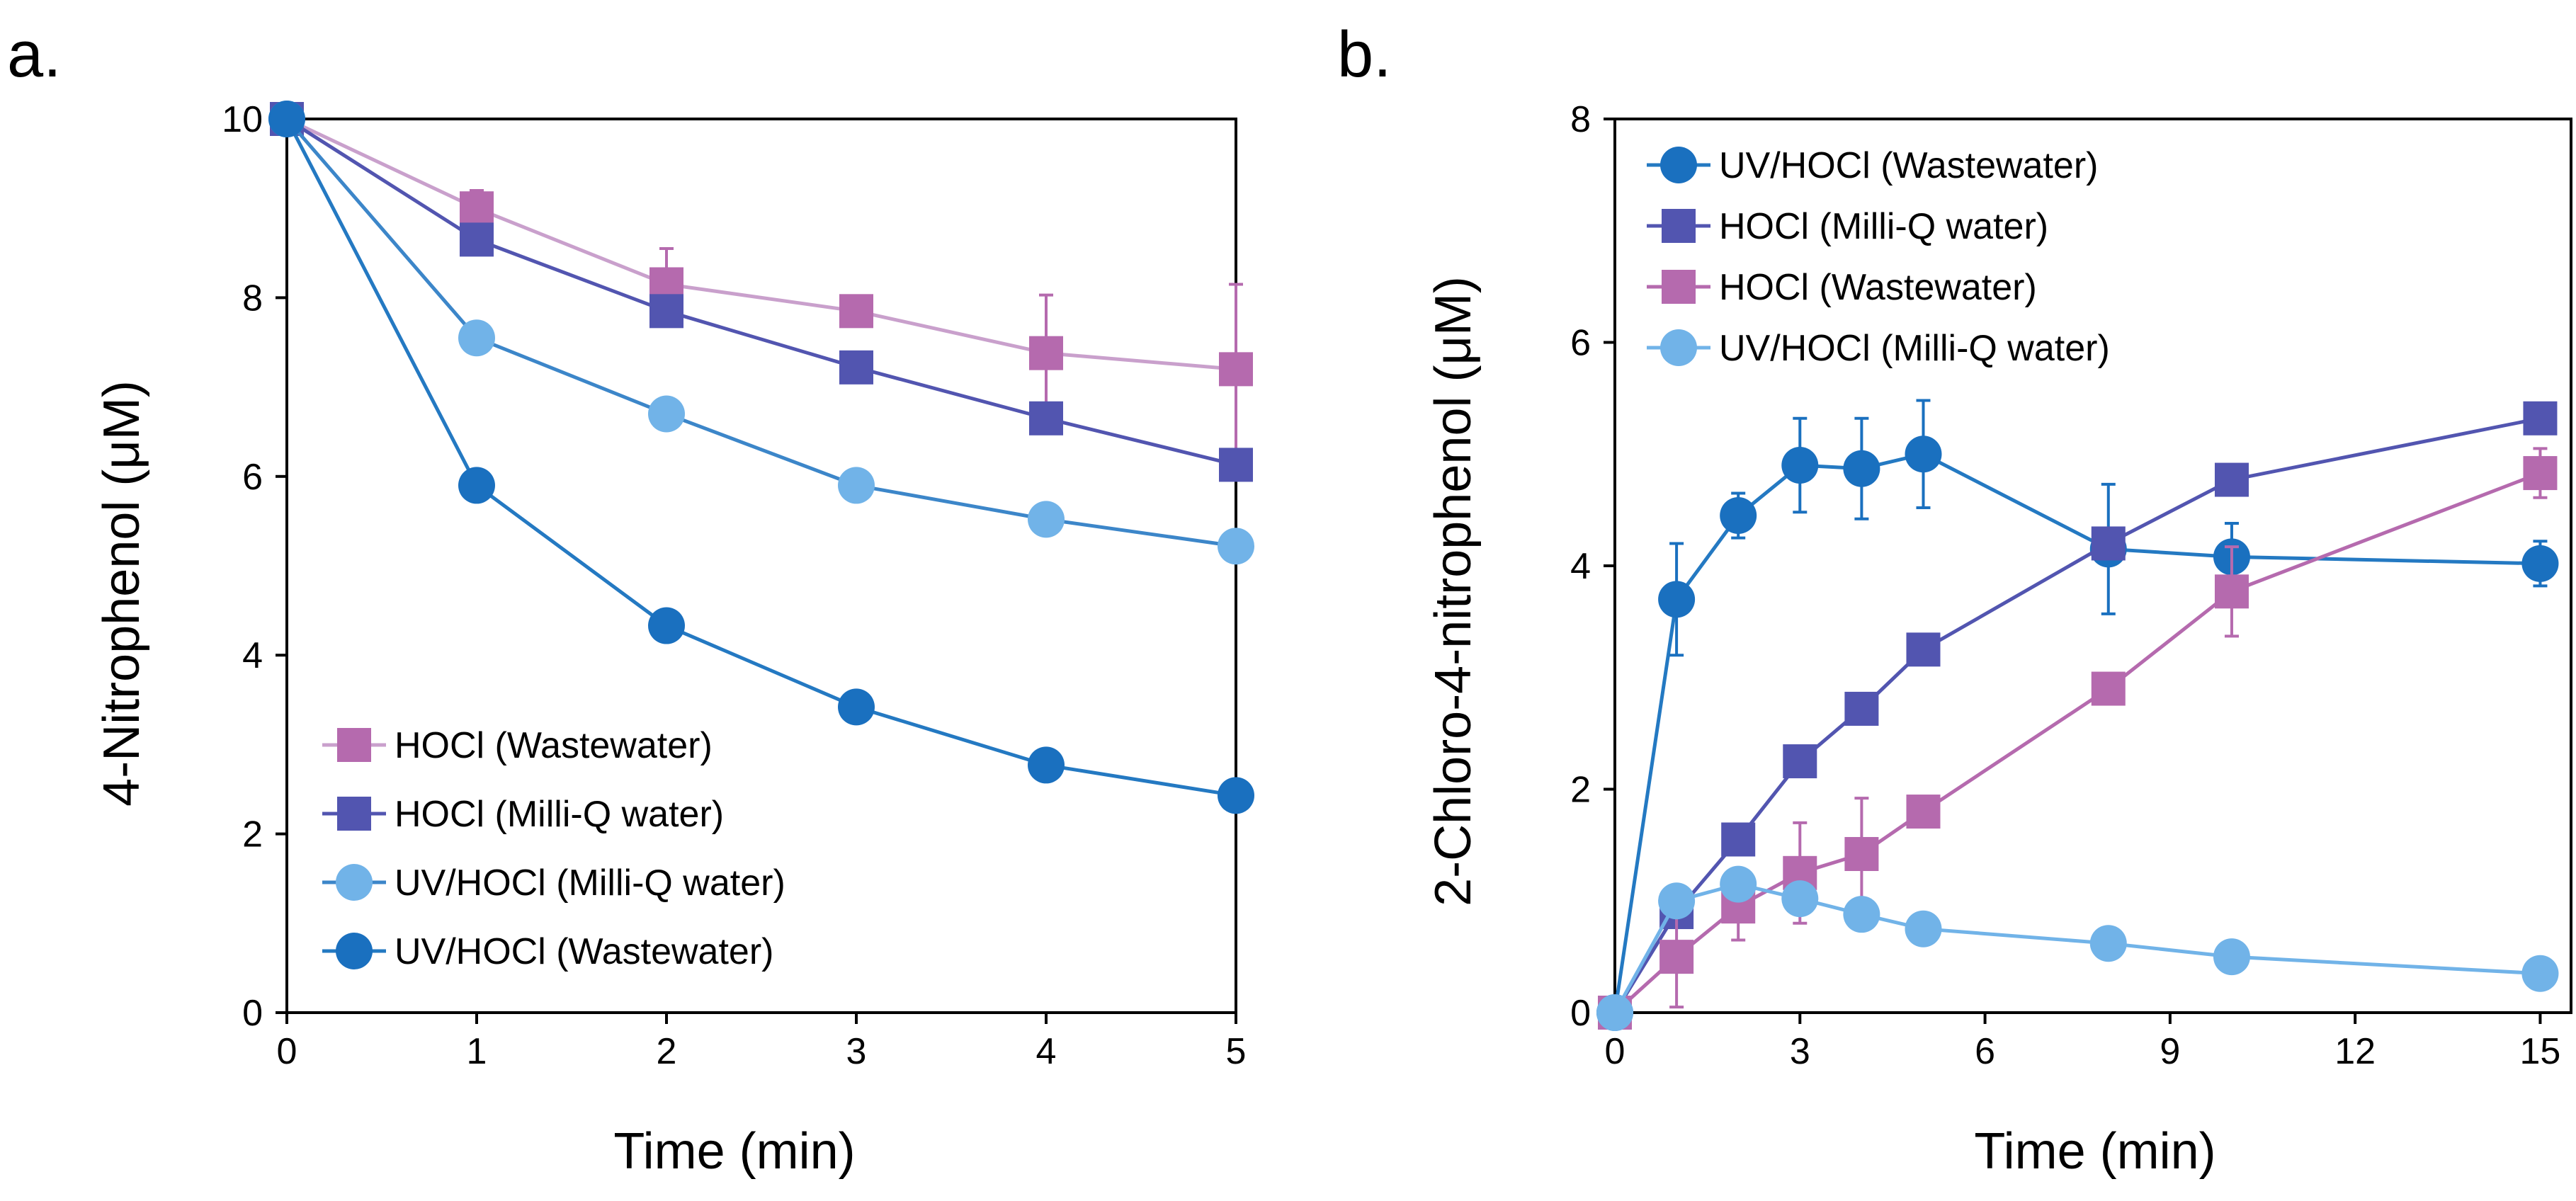 The image size is (2576, 1201). I want to click on panel-b-x-tick-label: 15, so click(2540, 1051).